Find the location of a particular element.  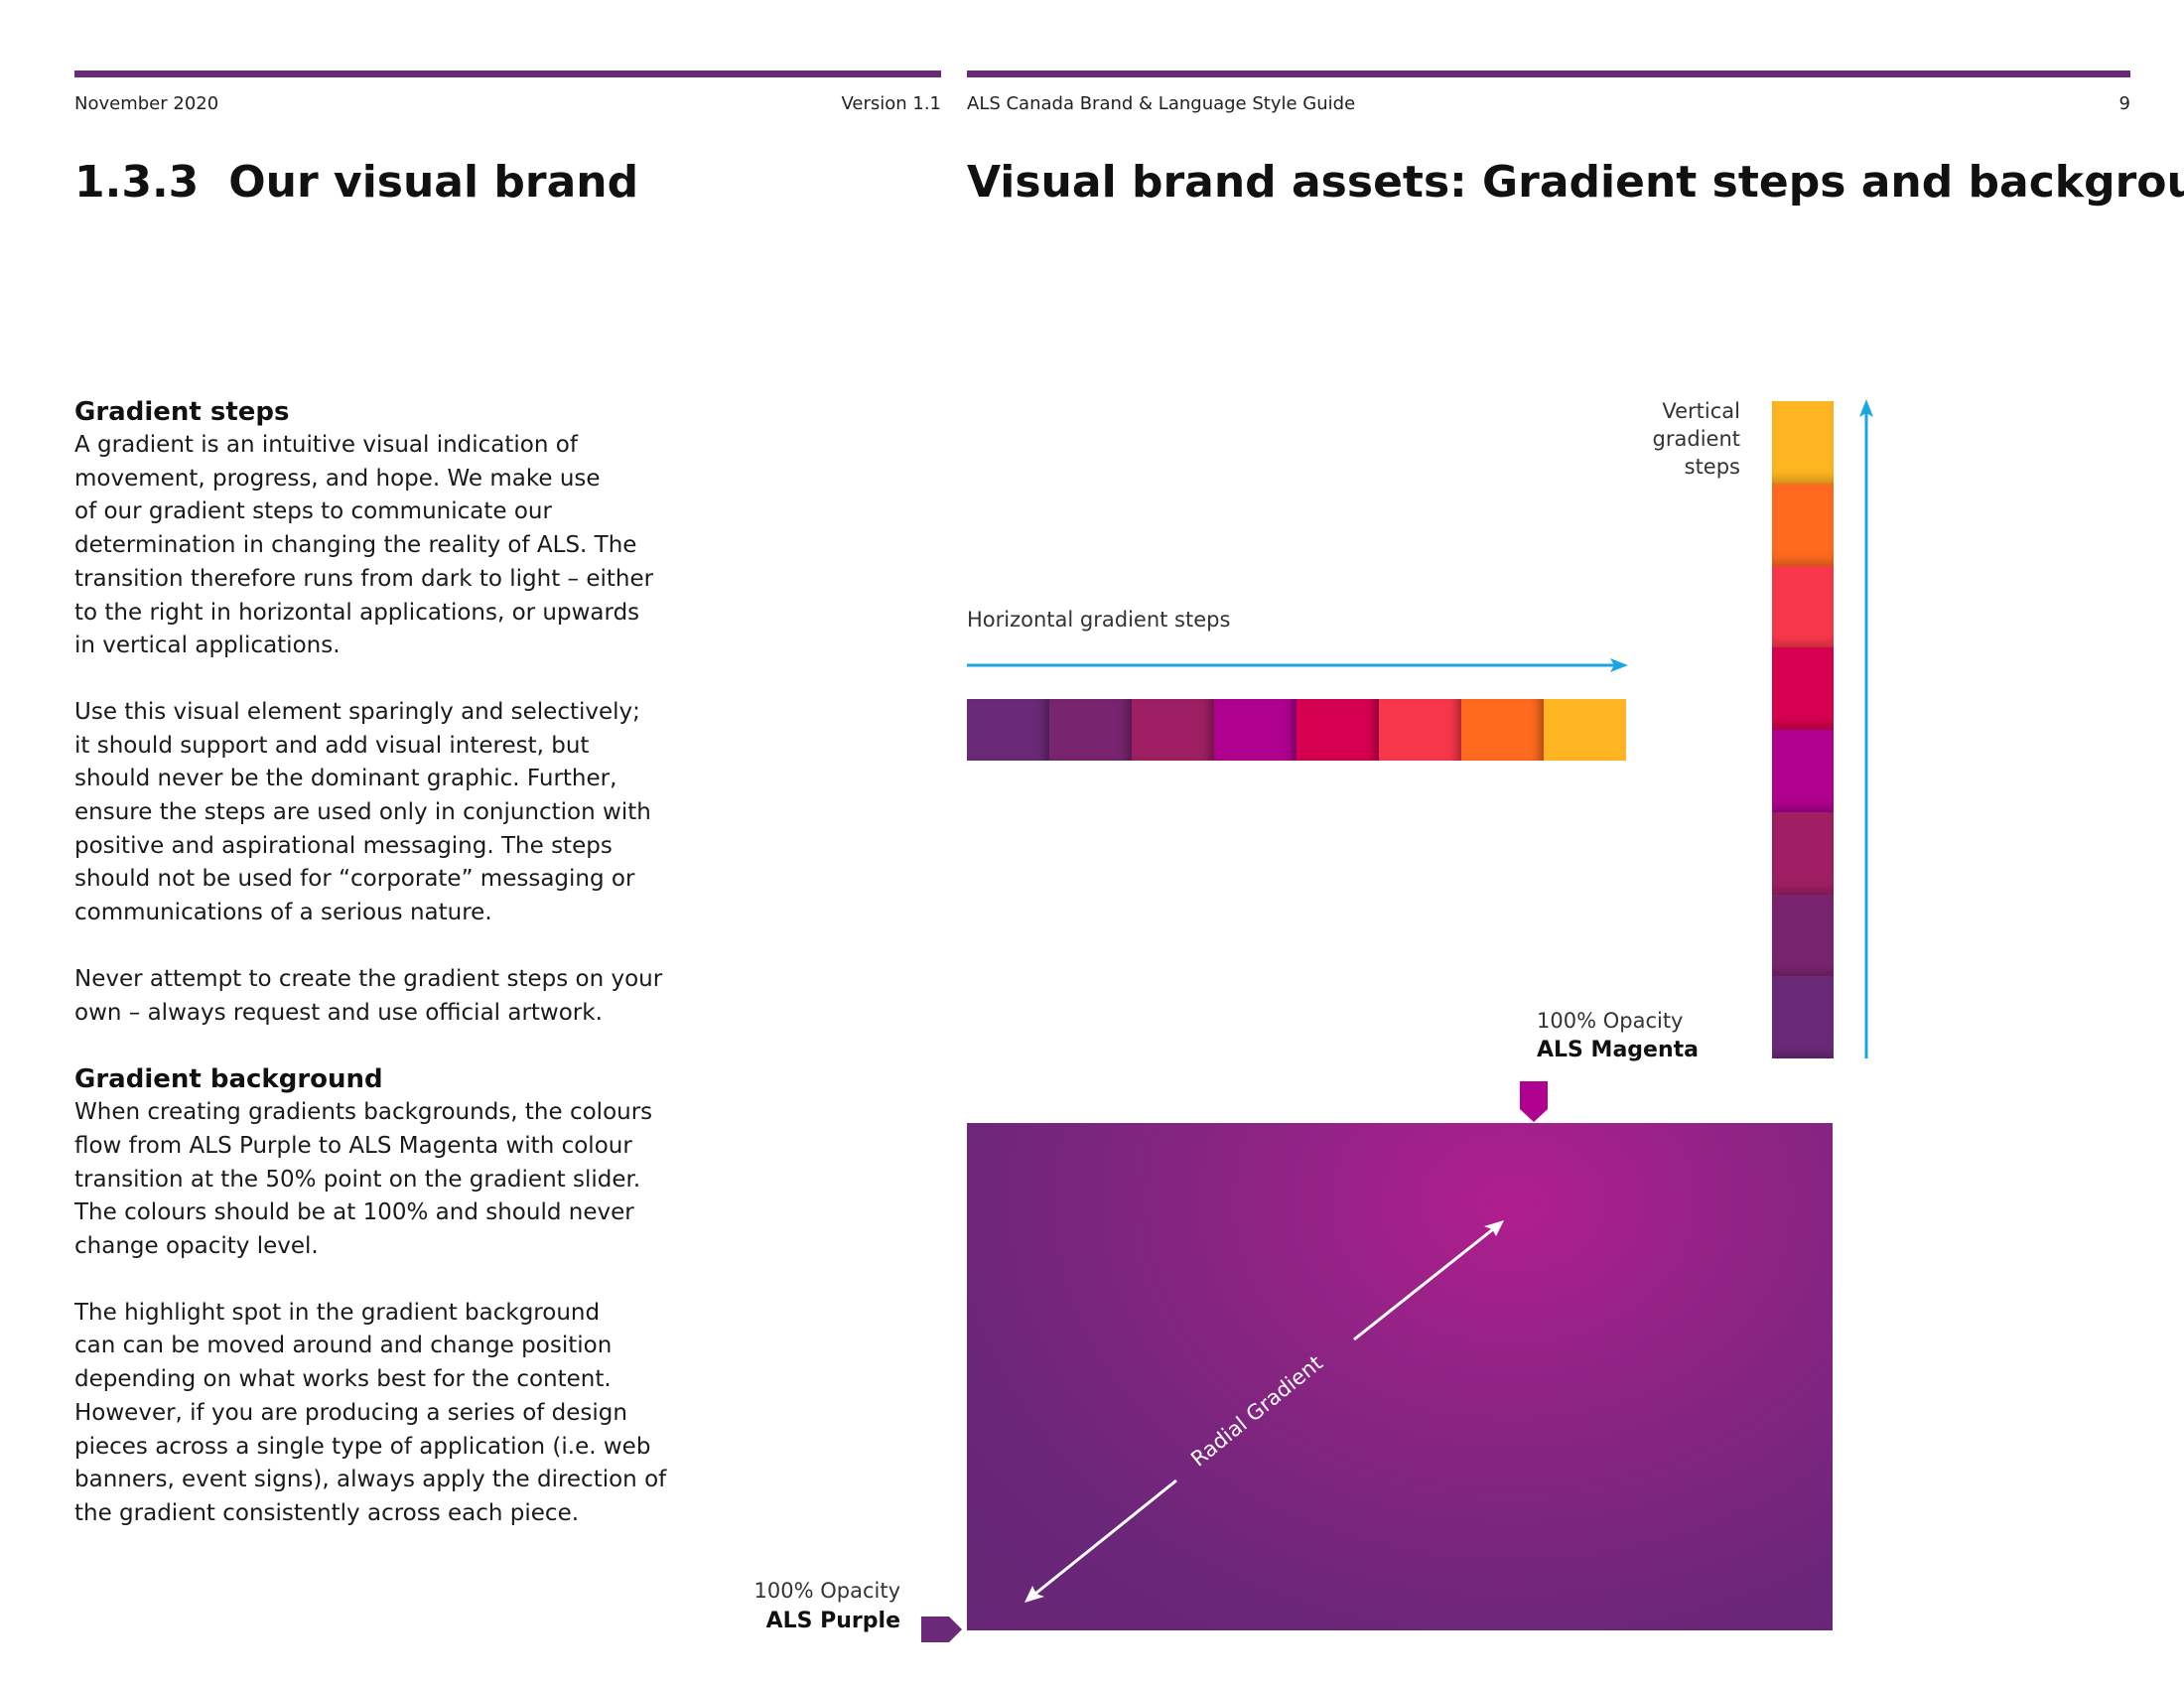

header-version: Version 1.1 is located at coordinates (891, 103).